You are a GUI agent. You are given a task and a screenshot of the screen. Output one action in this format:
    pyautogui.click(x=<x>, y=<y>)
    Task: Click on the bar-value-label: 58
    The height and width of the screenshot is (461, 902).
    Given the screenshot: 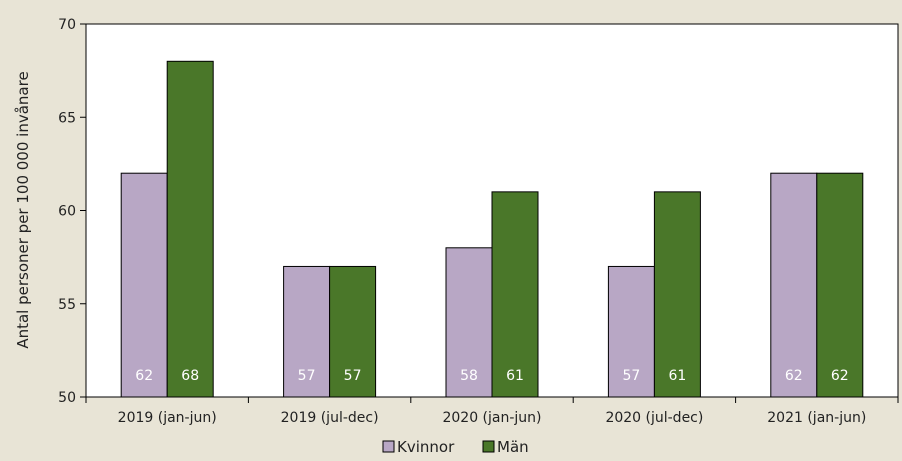 What is the action you would take?
    pyautogui.click(x=469, y=376)
    